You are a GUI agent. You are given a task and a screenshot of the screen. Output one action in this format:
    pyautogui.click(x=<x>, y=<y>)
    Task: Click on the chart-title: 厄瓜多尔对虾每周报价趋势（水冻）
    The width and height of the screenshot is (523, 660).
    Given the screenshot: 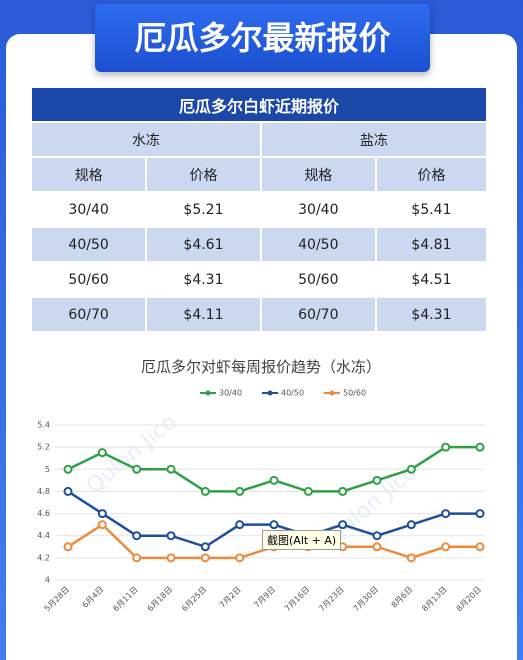 What is the action you would take?
    pyautogui.click(x=261, y=367)
    